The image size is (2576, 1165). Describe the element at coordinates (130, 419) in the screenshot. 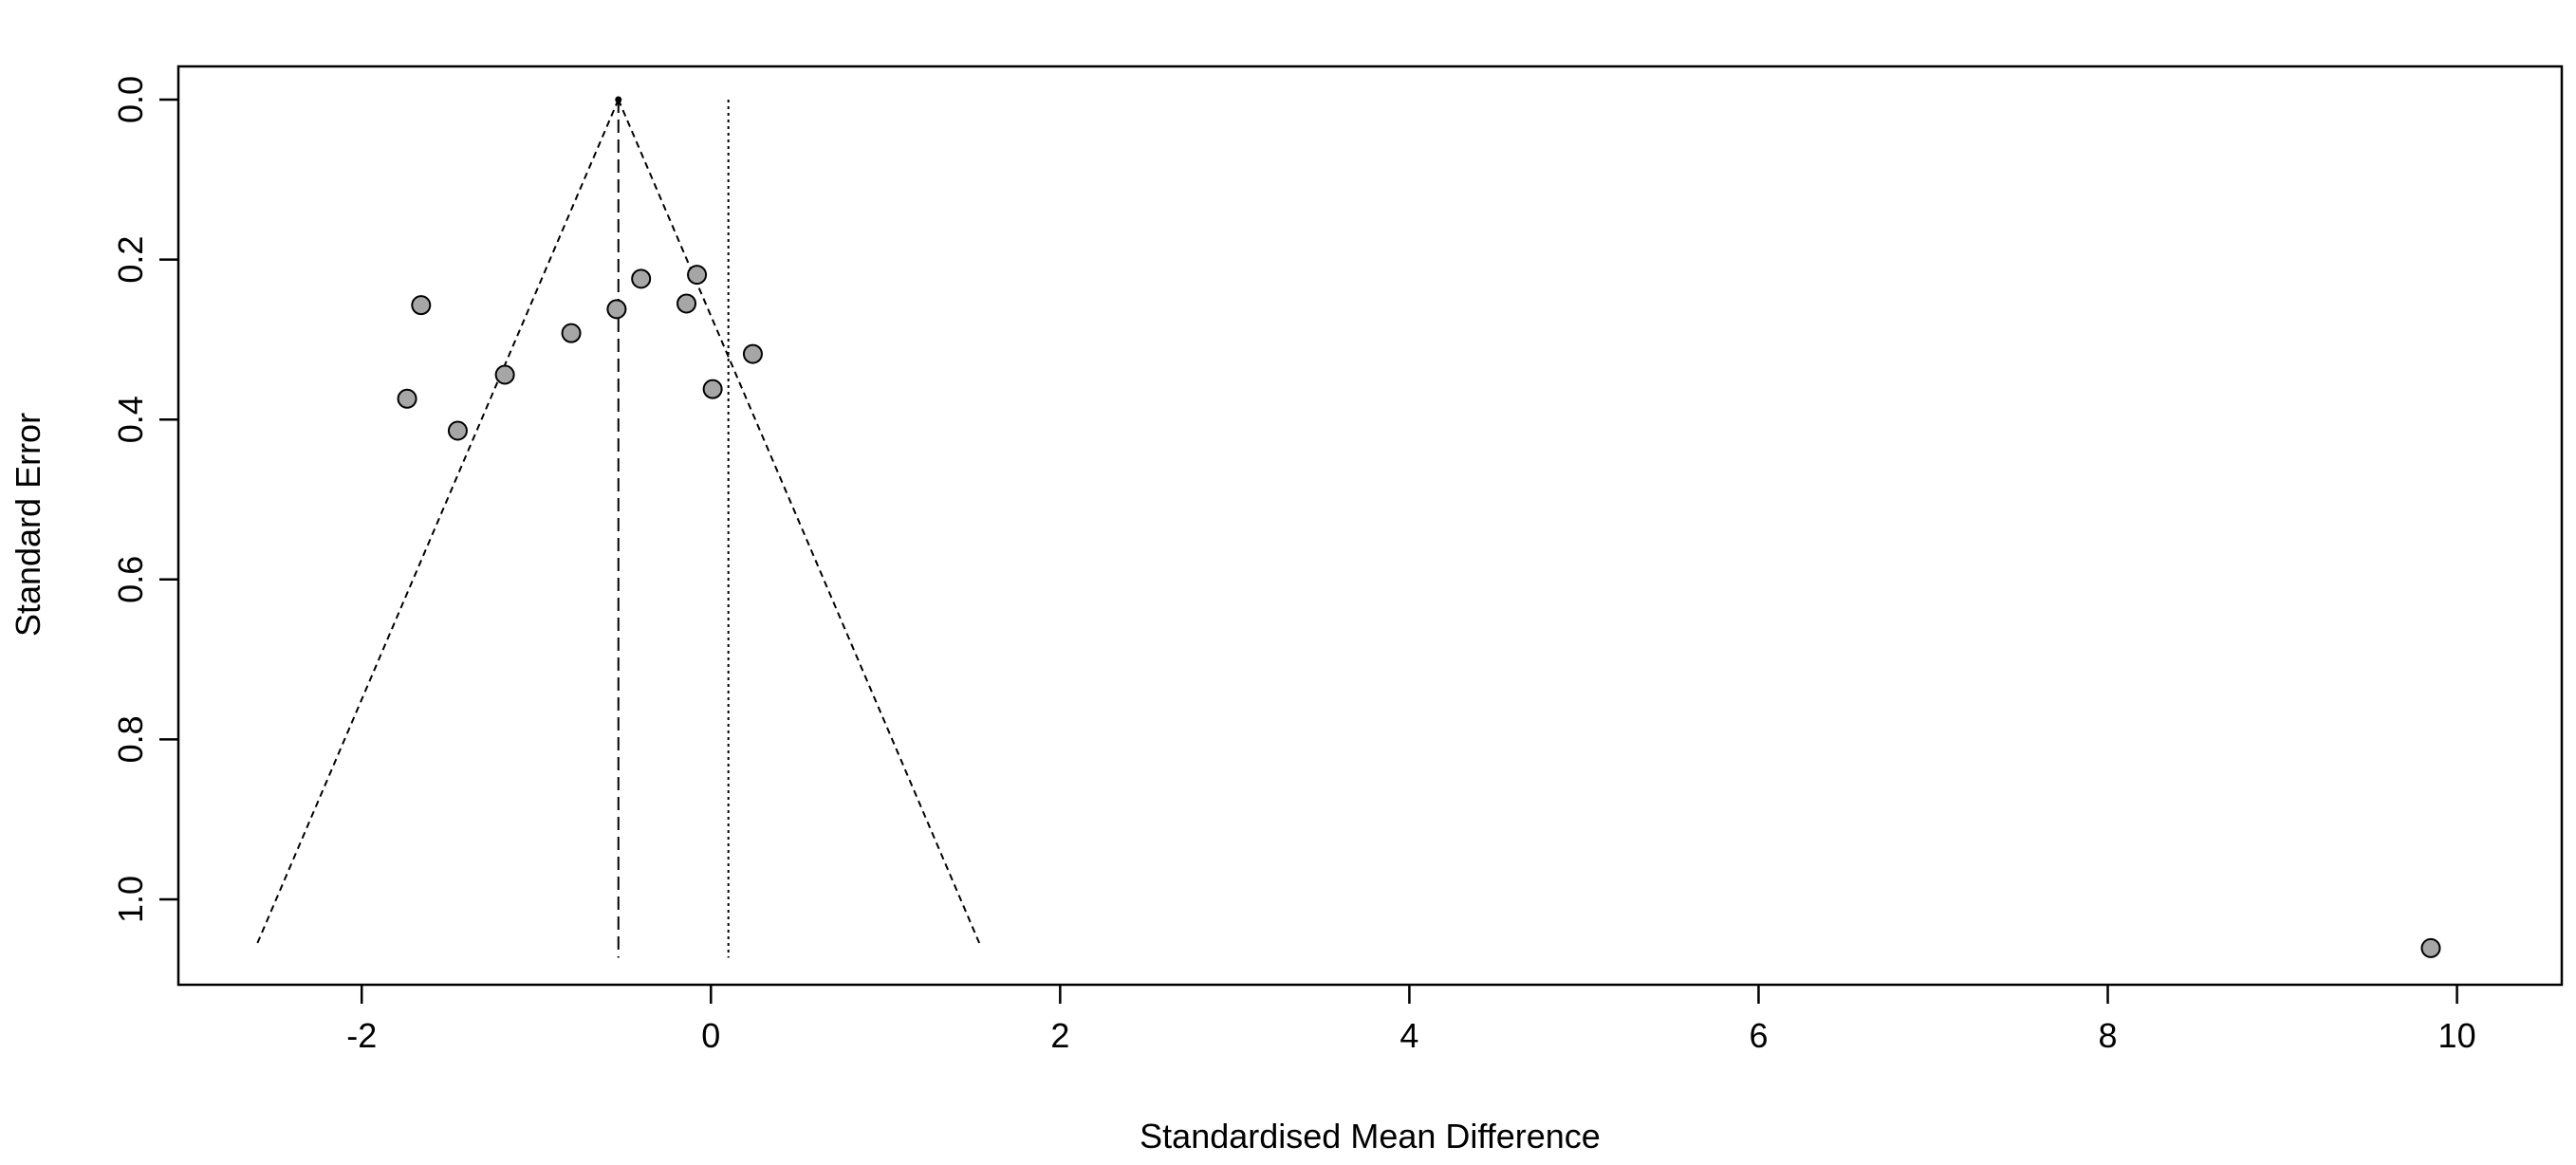

I see `y-tick-label: 0.4` at that location.